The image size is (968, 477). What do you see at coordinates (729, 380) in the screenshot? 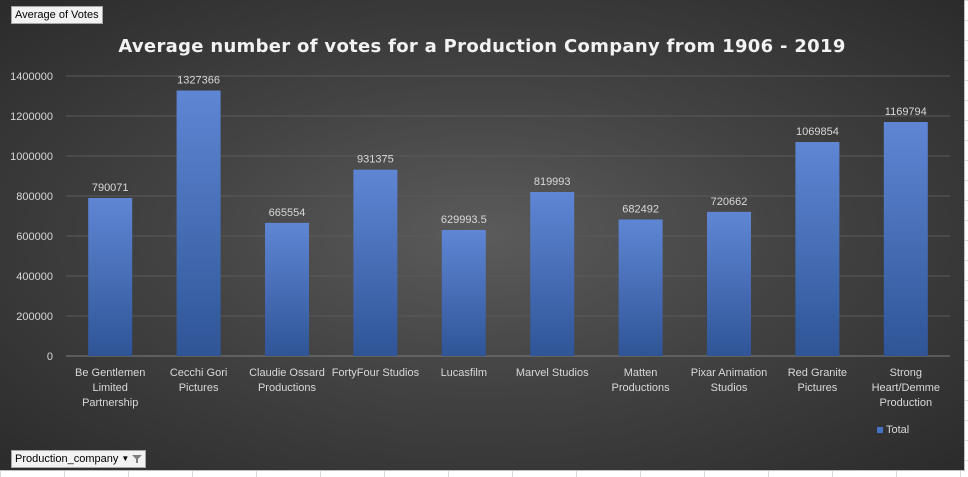
I see `x-tick-label: Pixar Animation Studios` at bounding box center [729, 380].